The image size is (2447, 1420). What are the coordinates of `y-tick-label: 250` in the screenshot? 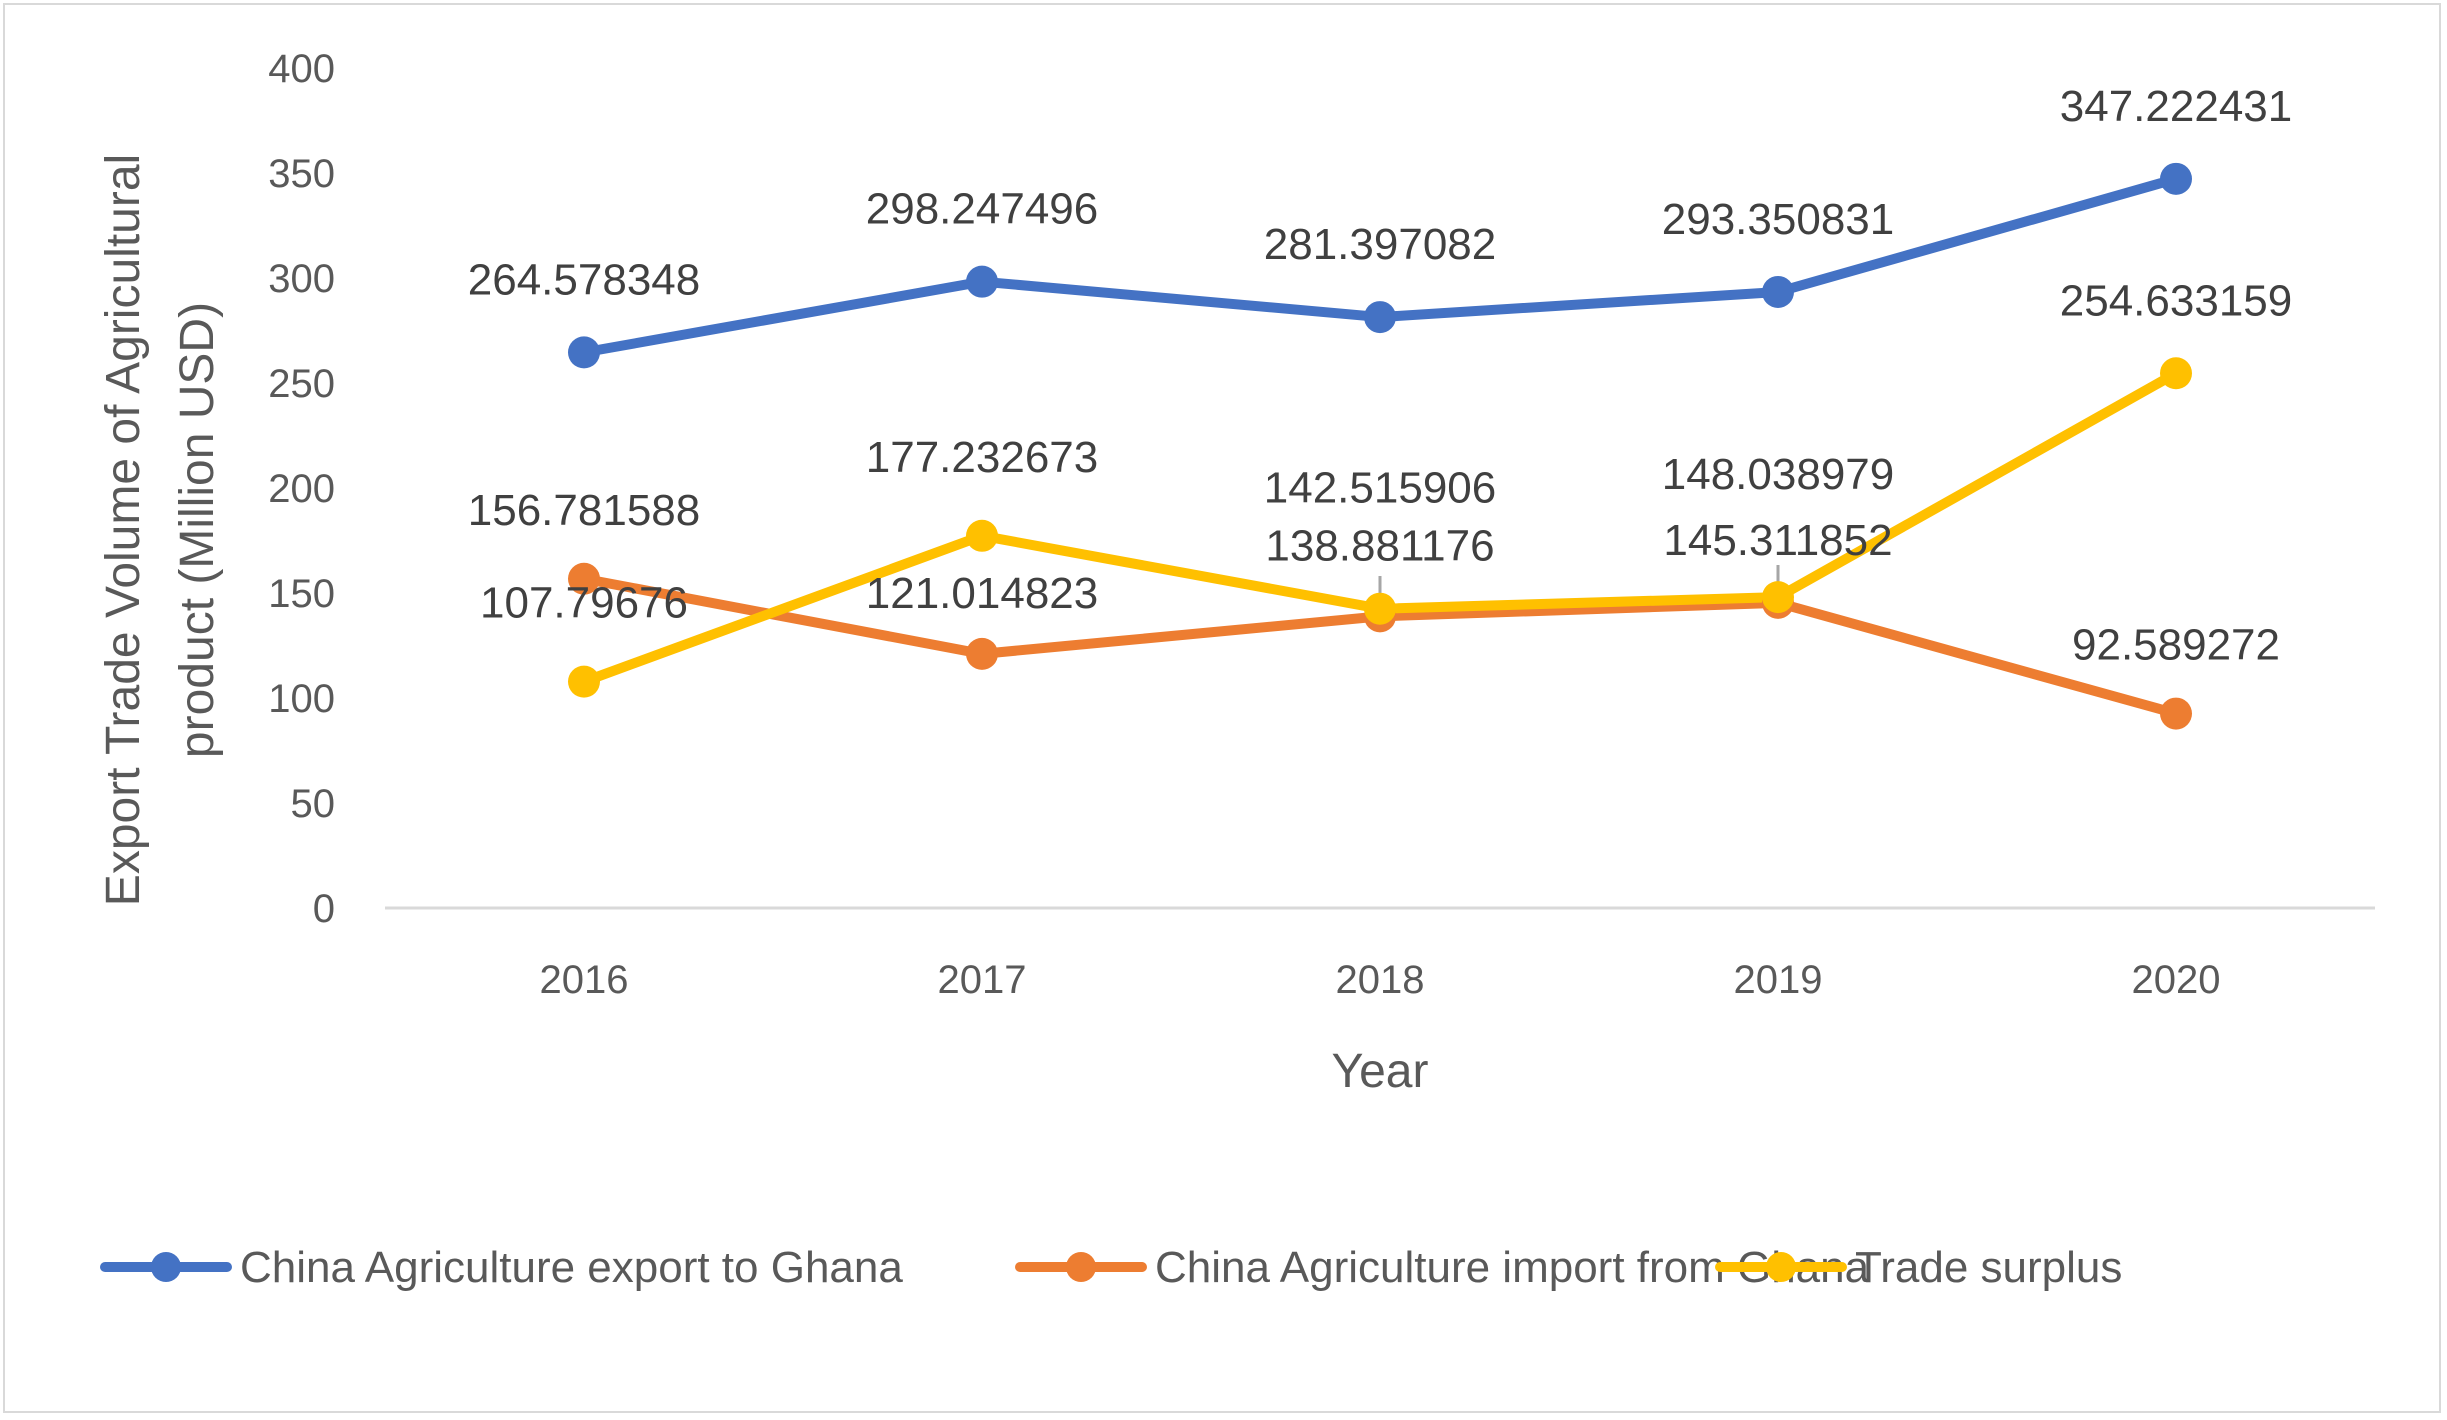 It's located at (301, 384).